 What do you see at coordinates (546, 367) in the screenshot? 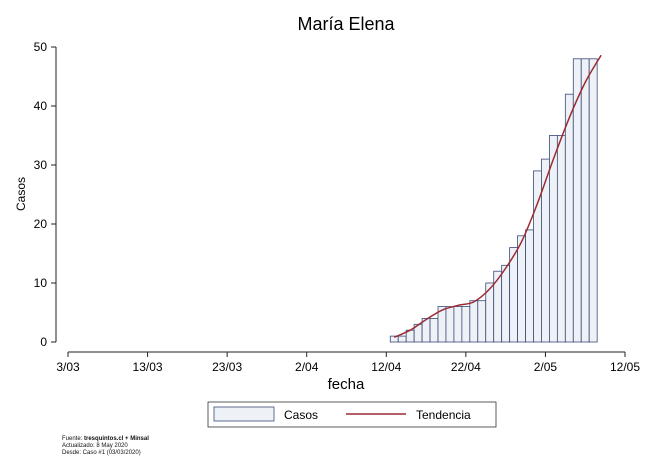
I see `x-tick-label: 2/05` at bounding box center [546, 367].